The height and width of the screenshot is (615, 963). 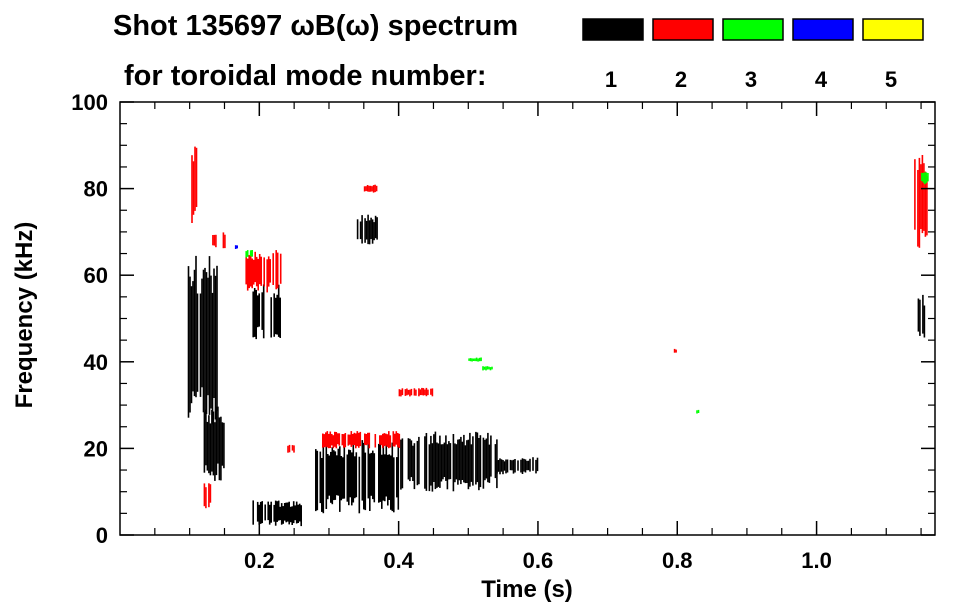 What do you see at coordinates (816, 560) in the screenshot?
I see `x-tick-label: 1.0` at bounding box center [816, 560].